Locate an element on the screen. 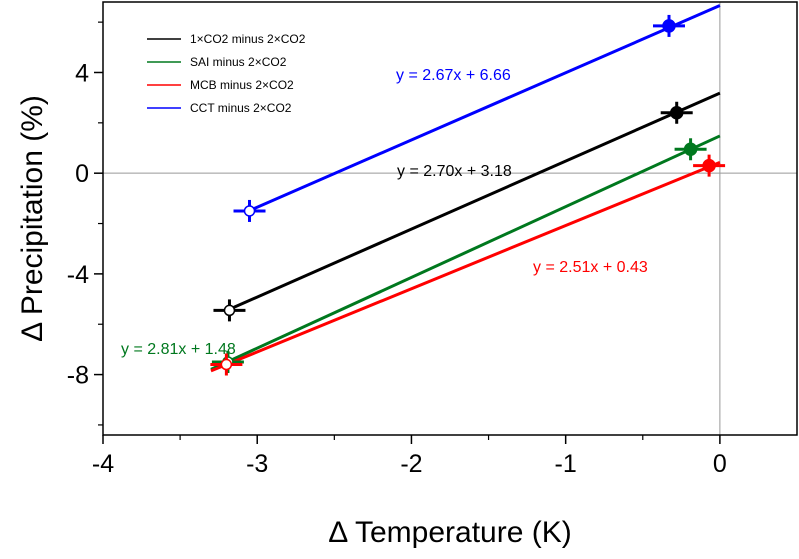 The height and width of the screenshot is (559, 799). legend-label: CCT minus 2×CO2 is located at coordinates (241, 108).